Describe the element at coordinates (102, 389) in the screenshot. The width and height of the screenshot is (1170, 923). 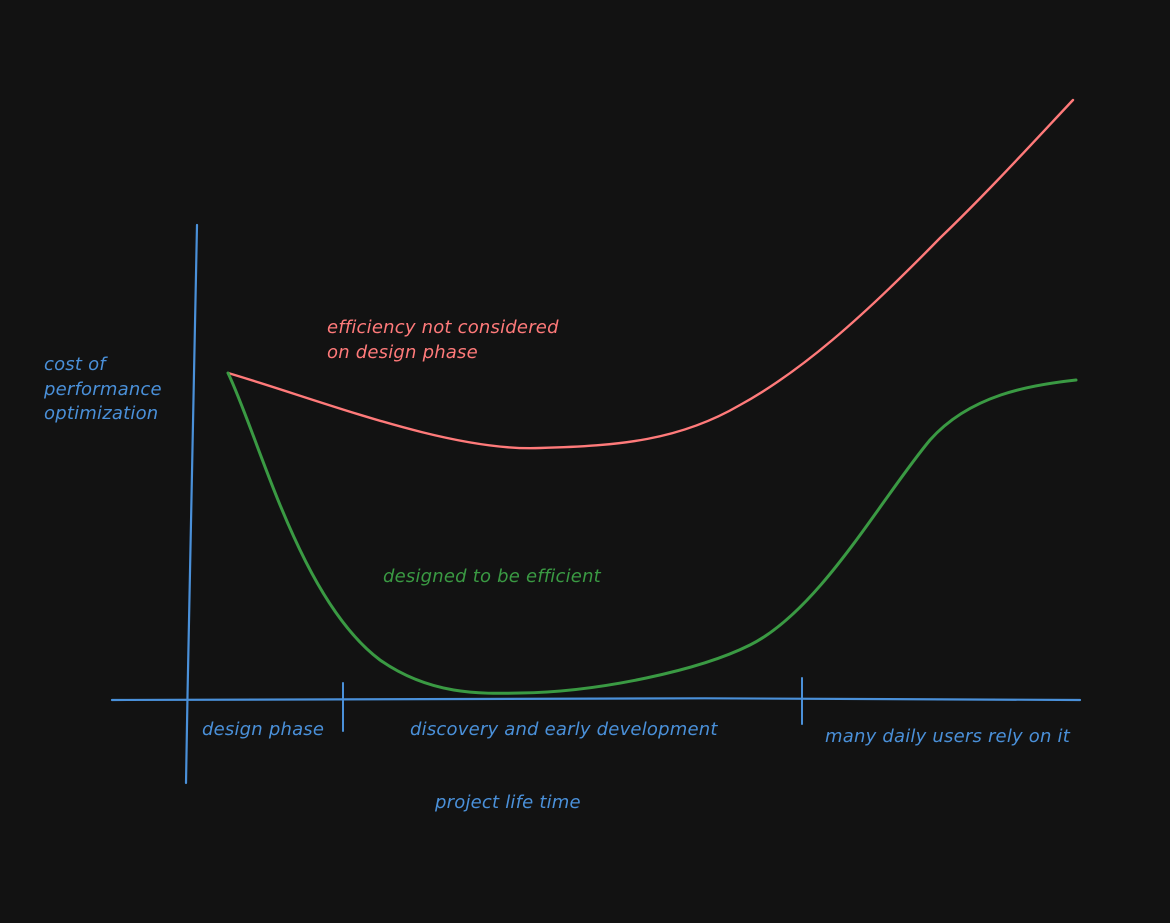
I see `y-axis-label-line-2: performance` at that location.